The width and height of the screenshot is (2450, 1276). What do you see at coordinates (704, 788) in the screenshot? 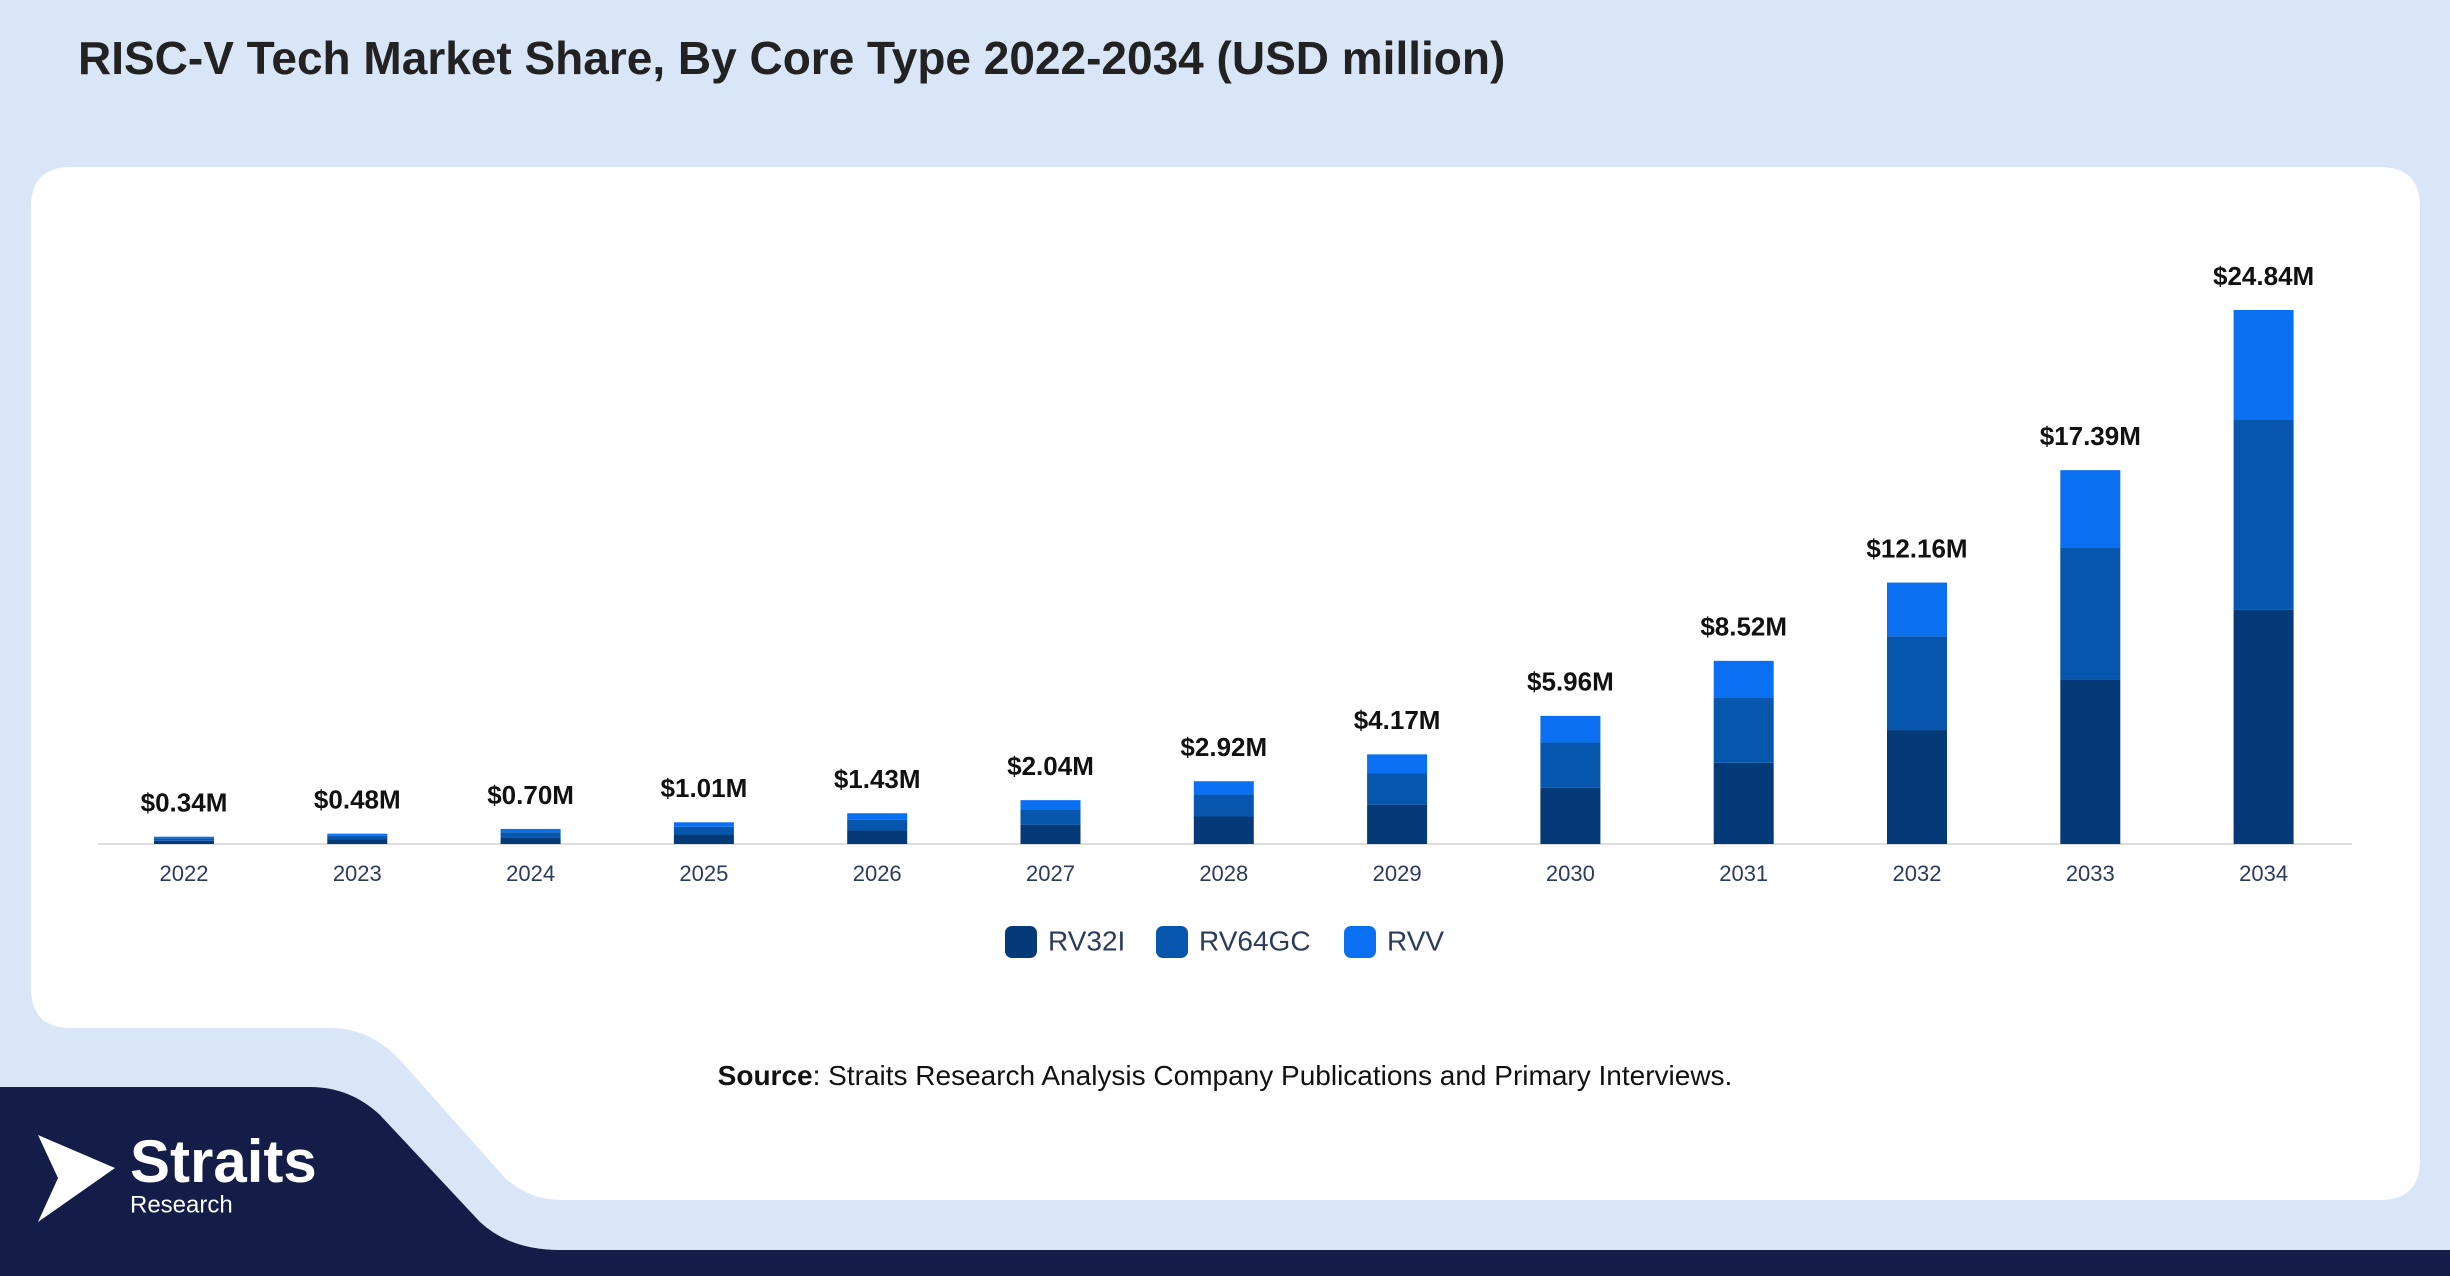
I see `total-label: $1.01M` at bounding box center [704, 788].